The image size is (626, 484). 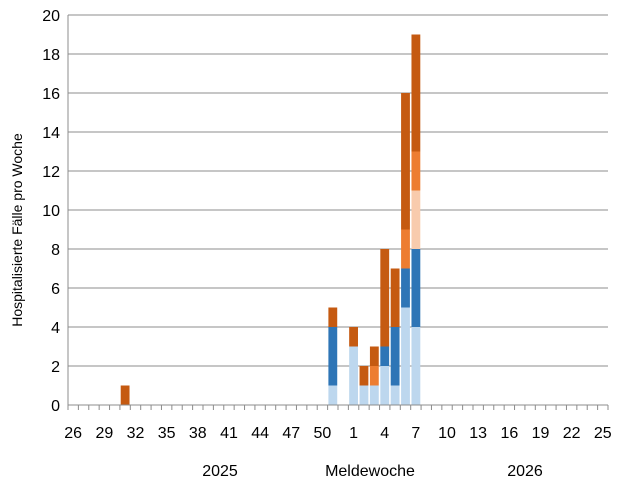 What do you see at coordinates (17, 230) in the screenshot?
I see `y-axis-label: Hospitalisierte Fälle pro Woche` at bounding box center [17, 230].